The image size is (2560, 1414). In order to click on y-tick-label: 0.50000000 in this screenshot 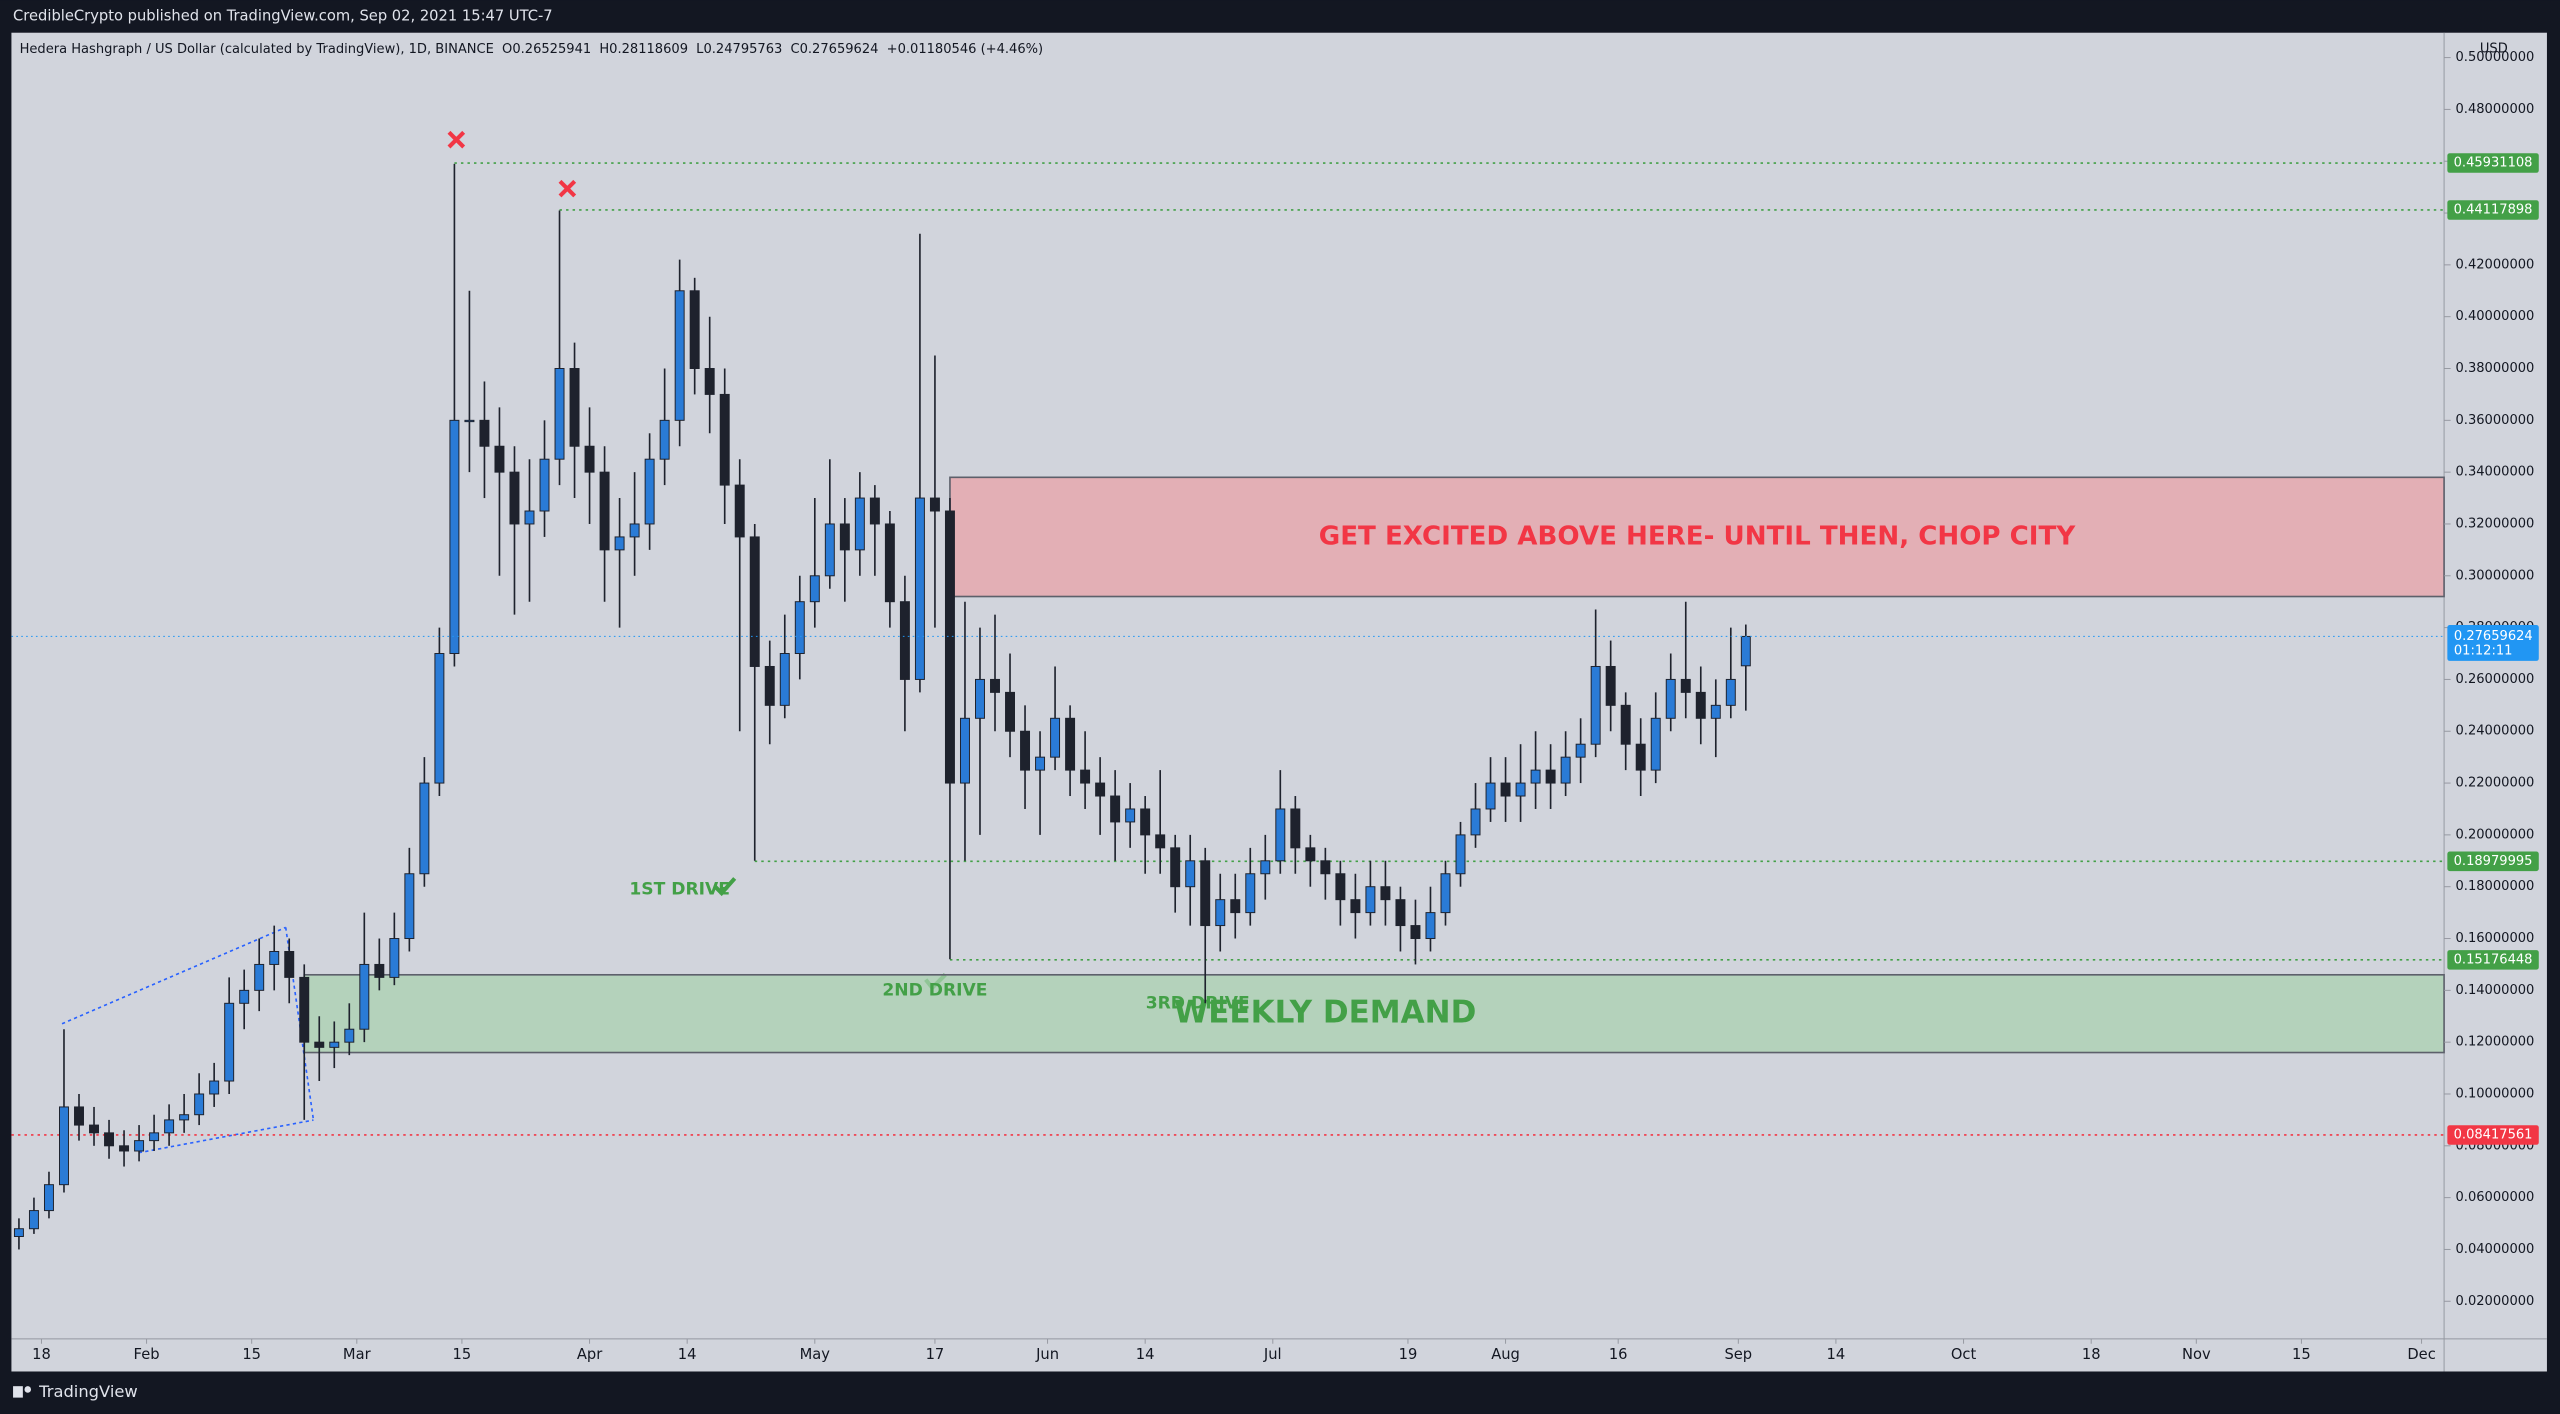, I will do `click(2495, 57)`.